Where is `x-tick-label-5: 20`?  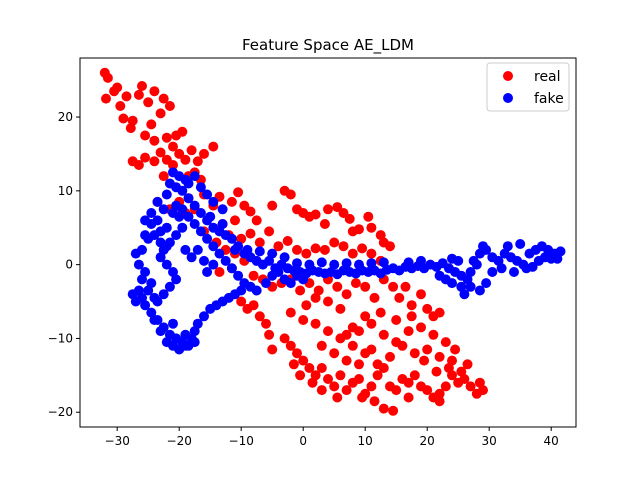 x-tick-label-5: 20 is located at coordinates (427, 441).